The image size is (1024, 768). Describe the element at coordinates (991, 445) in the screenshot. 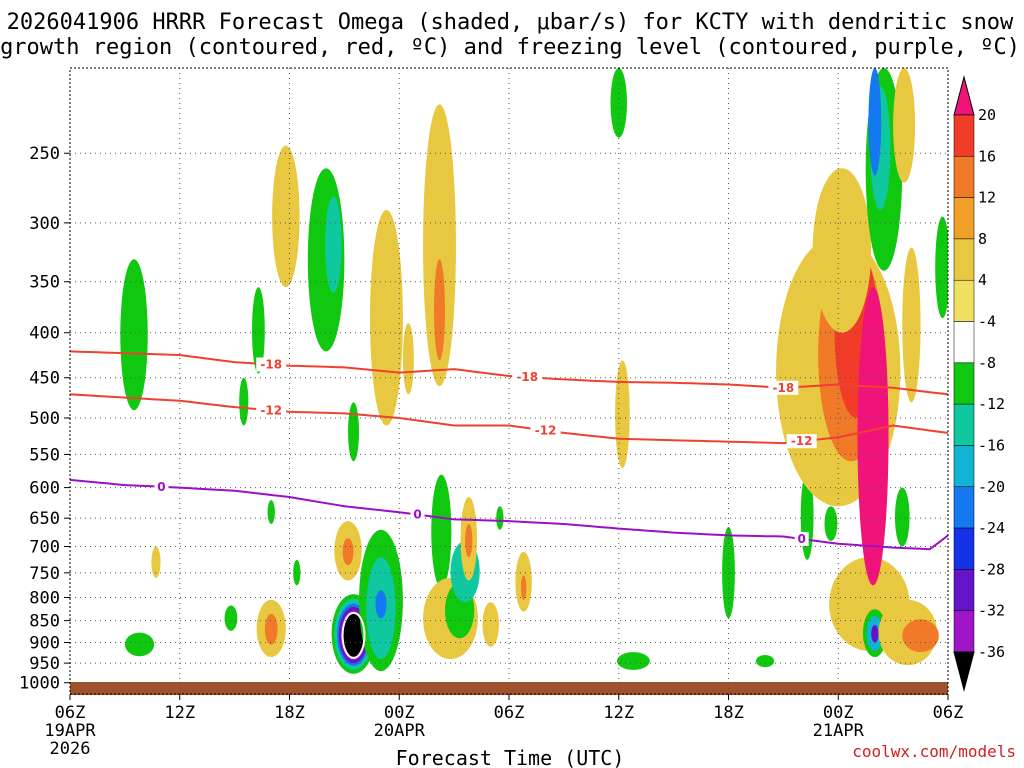

I see `colorbar-label: -16` at that location.